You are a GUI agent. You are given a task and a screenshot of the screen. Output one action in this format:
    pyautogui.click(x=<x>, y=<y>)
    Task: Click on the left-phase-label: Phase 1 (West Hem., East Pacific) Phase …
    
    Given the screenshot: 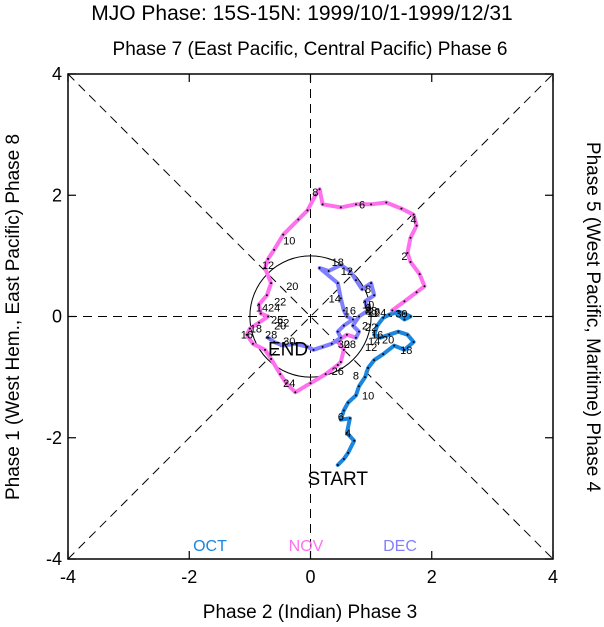 What is the action you would take?
    pyautogui.click(x=13, y=317)
    